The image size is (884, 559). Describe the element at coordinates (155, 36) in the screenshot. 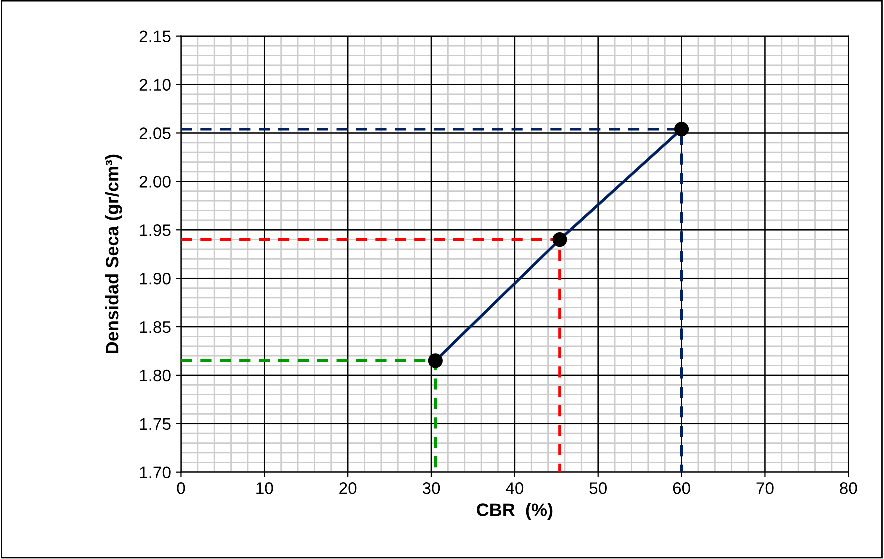

I see `y-tick-label: 2.15` at that location.